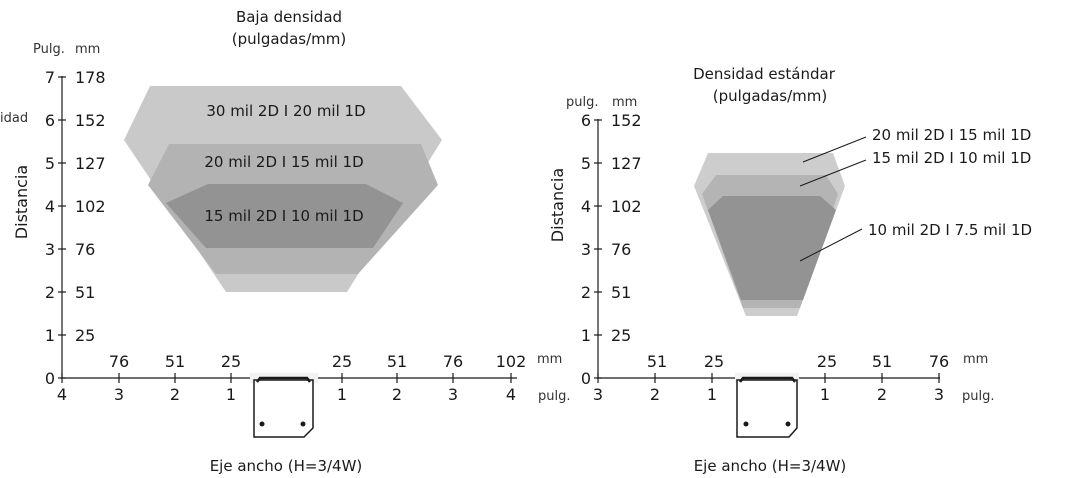  I want to click on x-ticks: 3 2 1 1 2 3 51 25 25 51 76, so click(771, 378).